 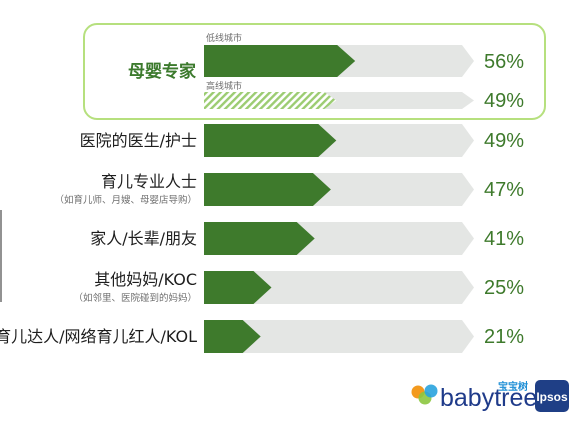 What do you see at coordinates (504, 62) in the screenshot?
I see `highlight-value-label: 56%` at bounding box center [504, 62].